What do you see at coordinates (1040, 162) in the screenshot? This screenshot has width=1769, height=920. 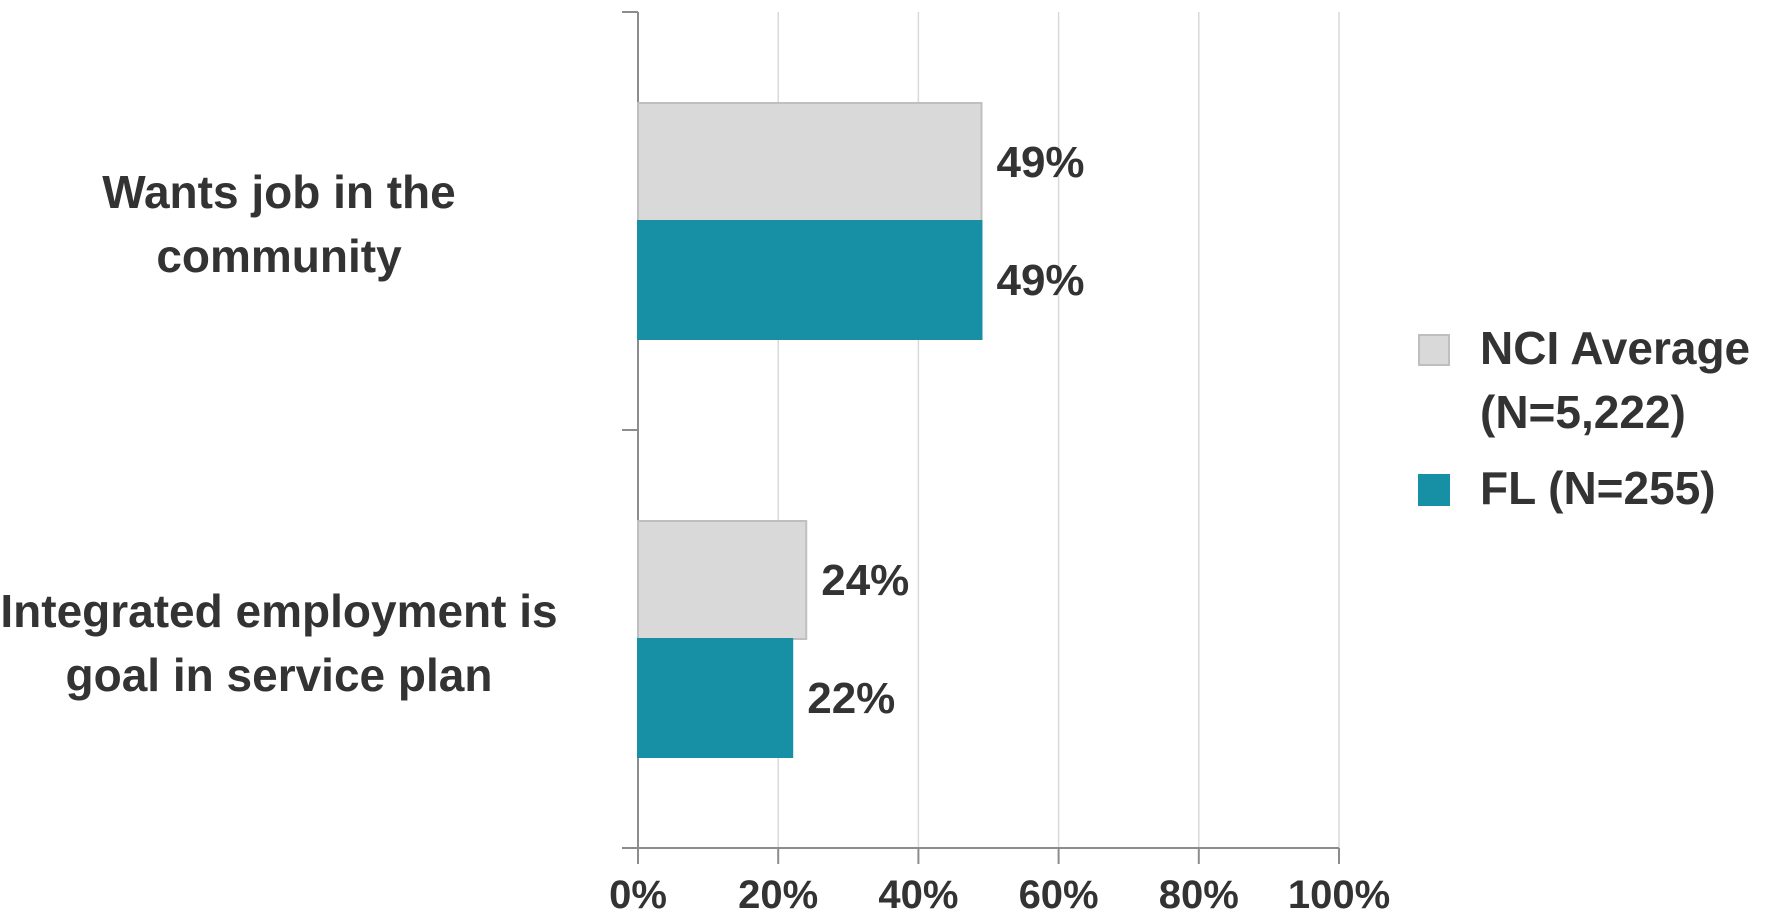 I see `data-label-nci-average-0: 49%` at bounding box center [1040, 162].